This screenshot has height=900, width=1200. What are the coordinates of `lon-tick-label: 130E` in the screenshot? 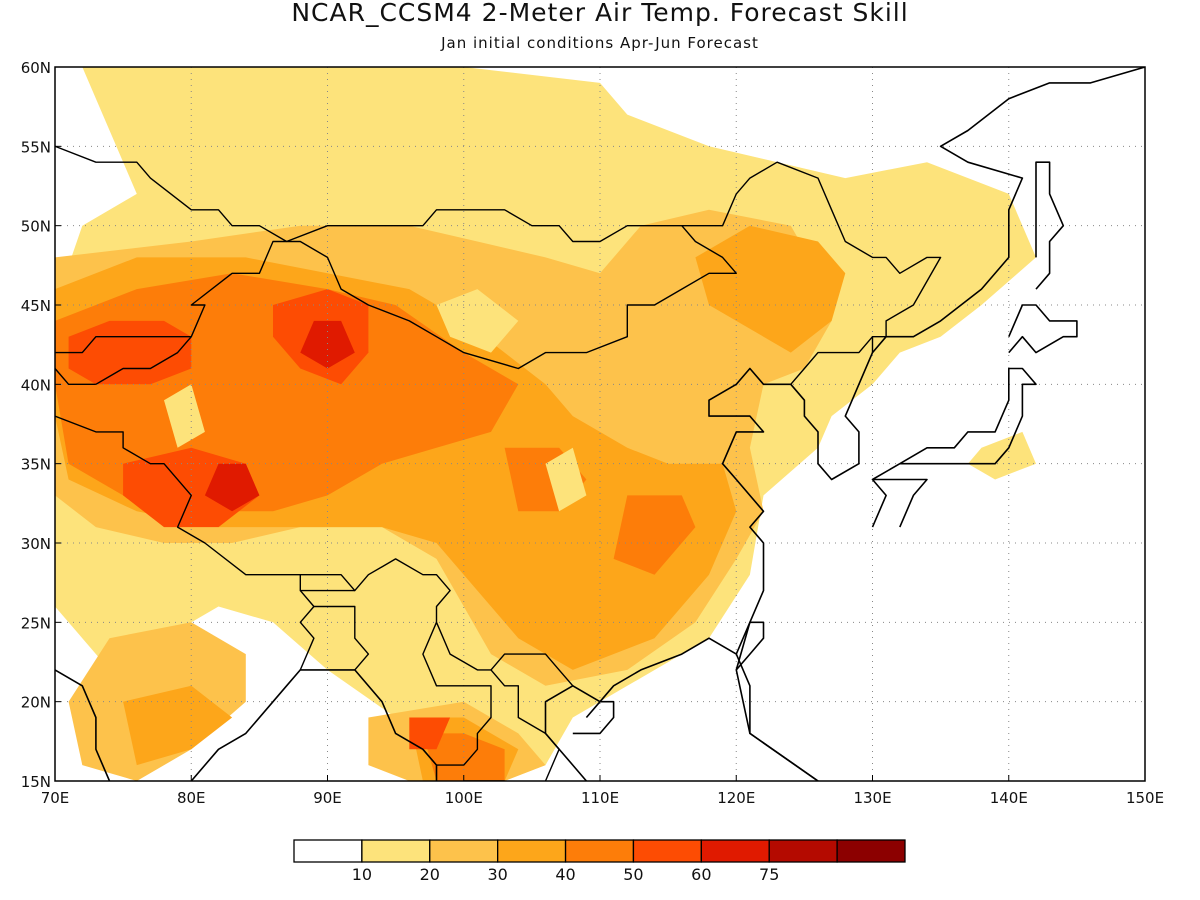 It's located at (872, 798).